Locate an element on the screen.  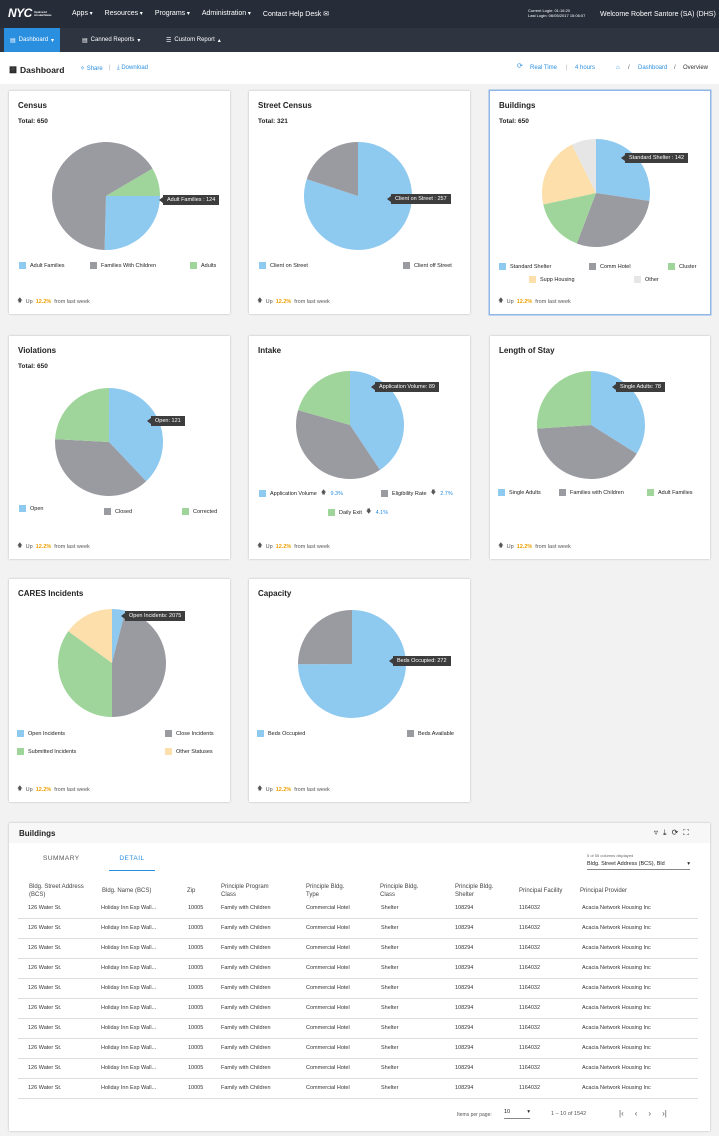
legend-open: Open is located at coordinates (31, 508).